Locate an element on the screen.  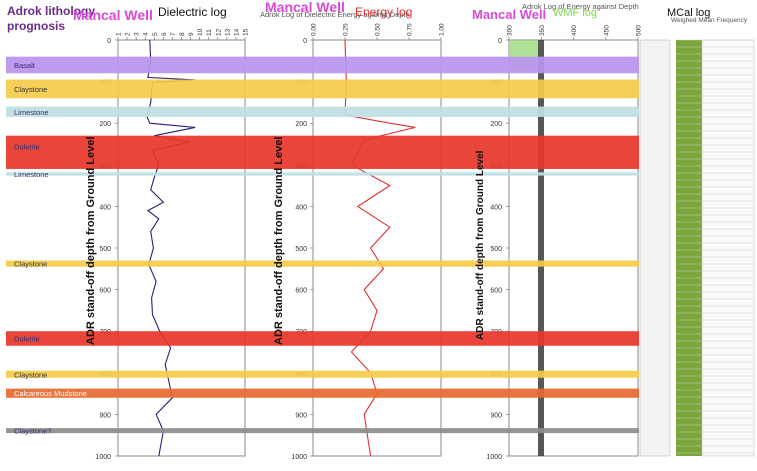
panel1-xtick-label: 15 is located at coordinates (246, 32).